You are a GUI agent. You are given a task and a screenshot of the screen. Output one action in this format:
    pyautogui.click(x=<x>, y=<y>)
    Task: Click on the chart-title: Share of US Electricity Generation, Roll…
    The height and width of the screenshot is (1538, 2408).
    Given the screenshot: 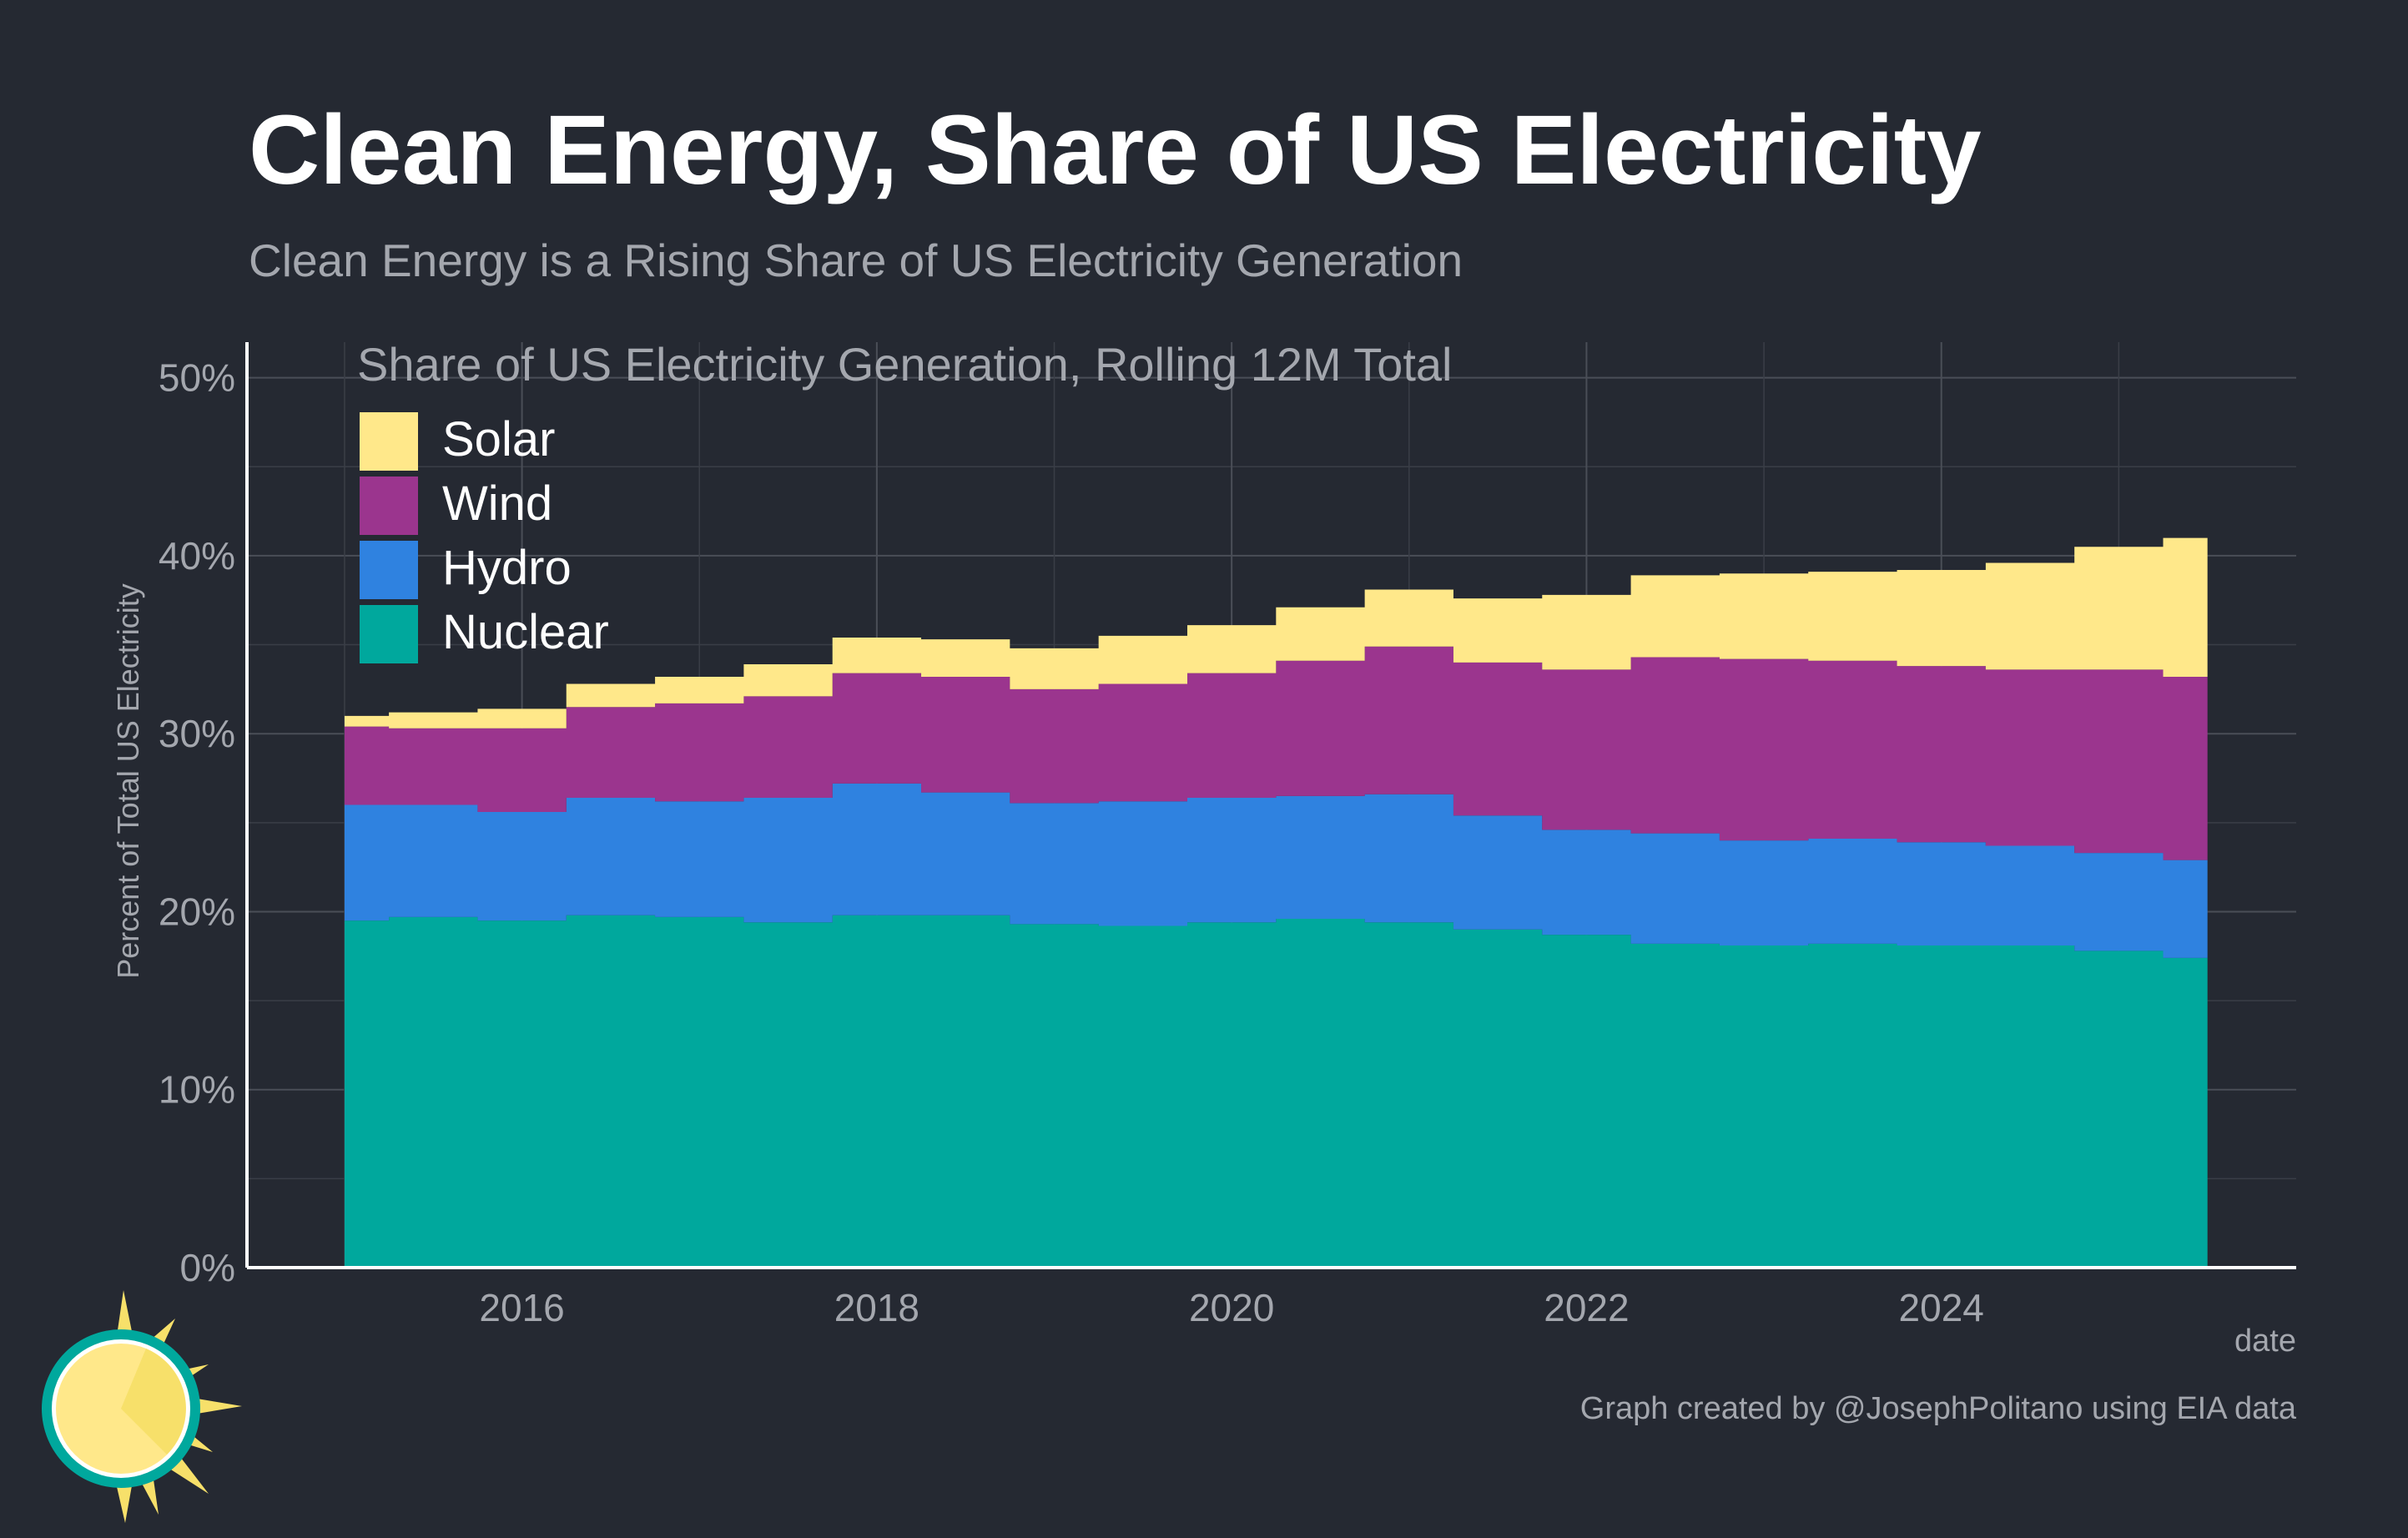 What is the action you would take?
    pyautogui.click(x=904, y=364)
    